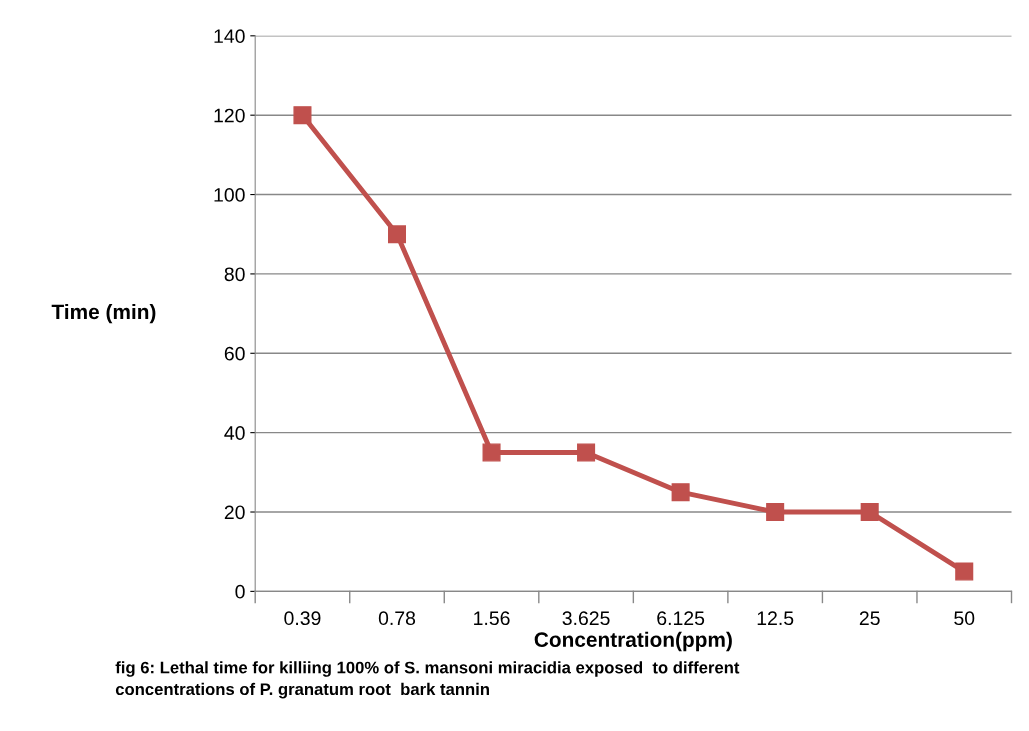  Describe the element at coordinates (775, 618) in the screenshot. I see `x-tick-label: 12.5` at that location.